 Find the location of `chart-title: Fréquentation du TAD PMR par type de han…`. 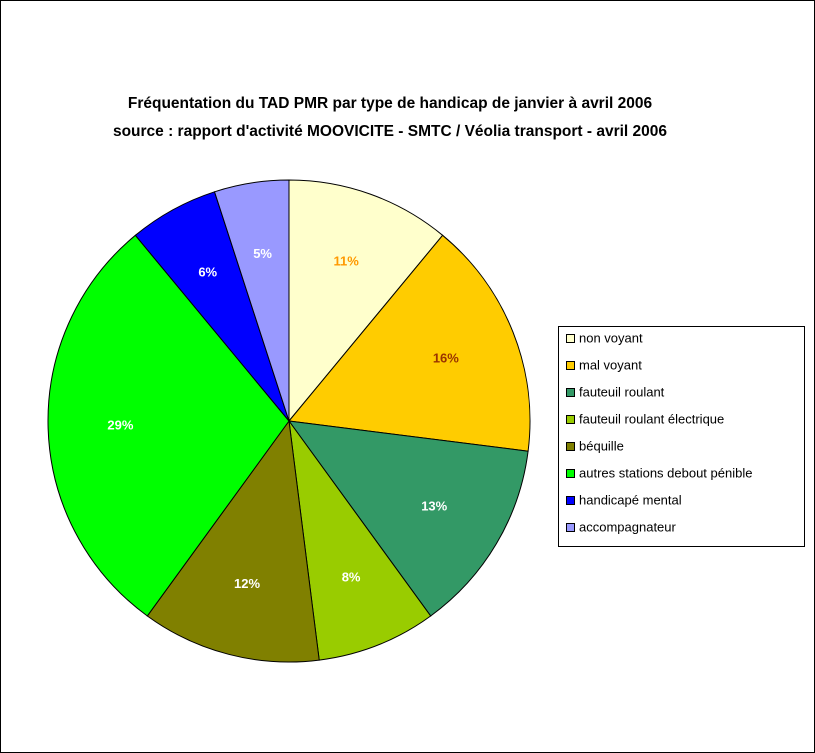

chart-title: Fréquentation du TAD PMR par type de han… is located at coordinates (390, 103).